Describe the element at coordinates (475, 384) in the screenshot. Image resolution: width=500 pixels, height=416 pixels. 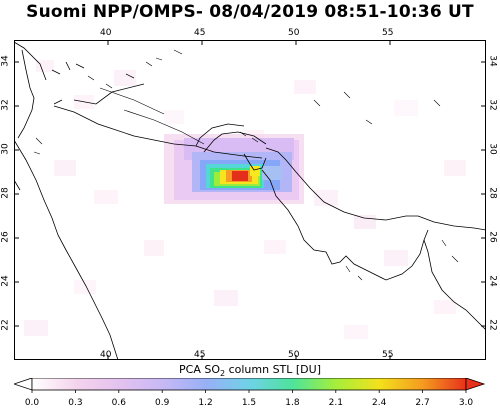
I see `colorbar-max-arrow` at that location.